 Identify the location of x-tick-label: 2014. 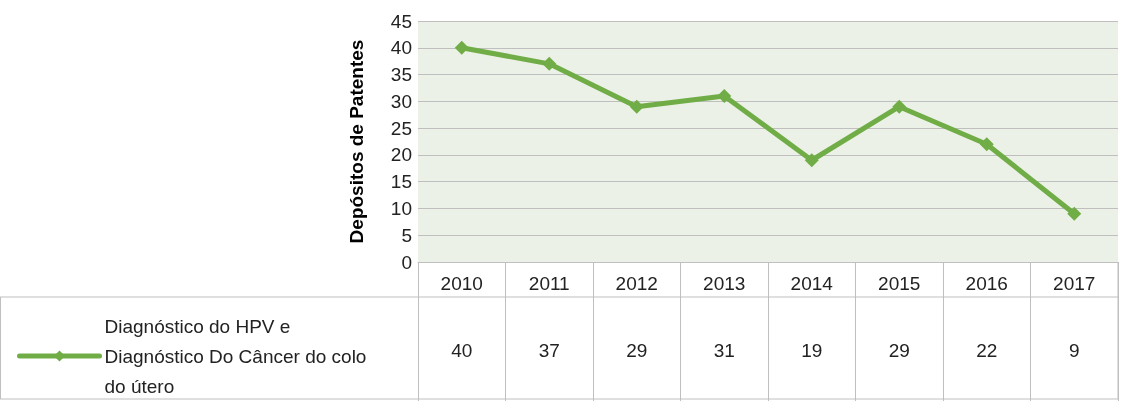
(812, 283).